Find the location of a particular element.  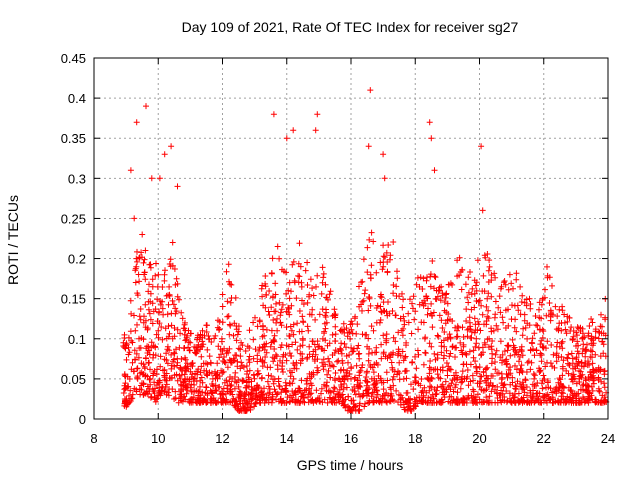

y-tick-label: 0.05 is located at coordinates (73, 379).